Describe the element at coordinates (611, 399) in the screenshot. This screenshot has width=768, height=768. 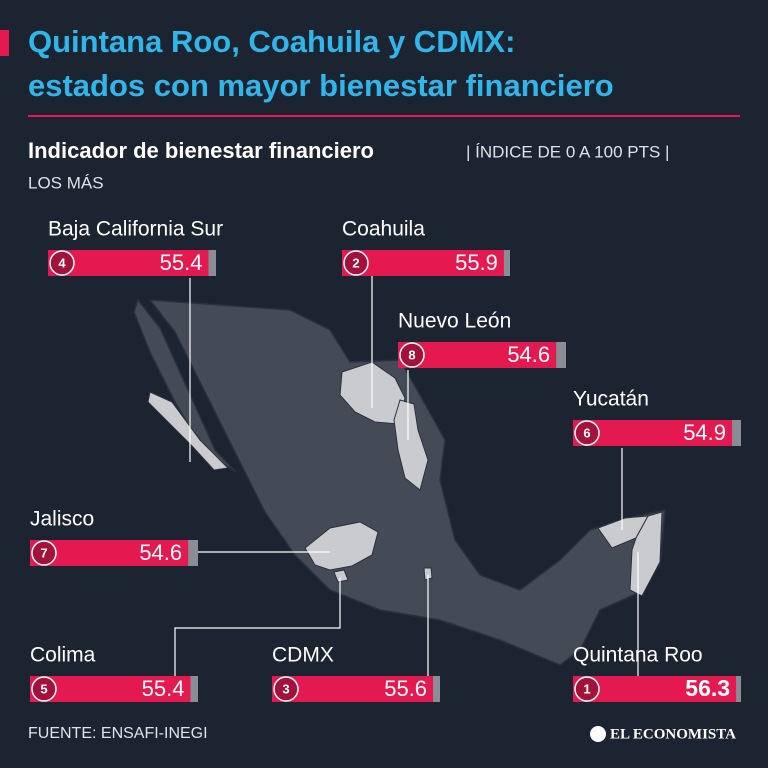
I see `state-label: Yucatán` at that location.